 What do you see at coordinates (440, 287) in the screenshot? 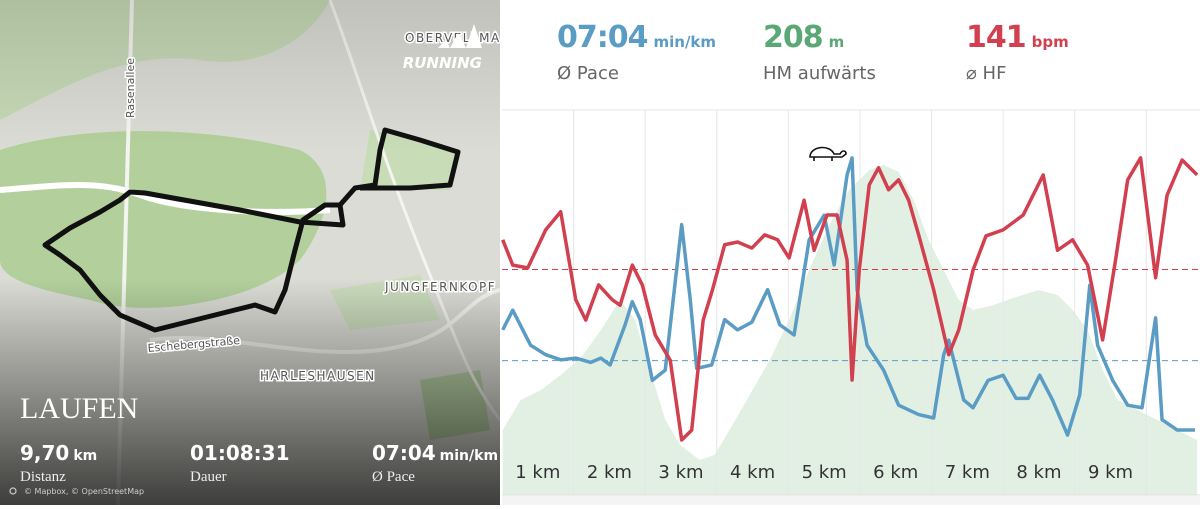
I see `place-label: JUNGFERNKOPF` at bounding box center [440, 287].